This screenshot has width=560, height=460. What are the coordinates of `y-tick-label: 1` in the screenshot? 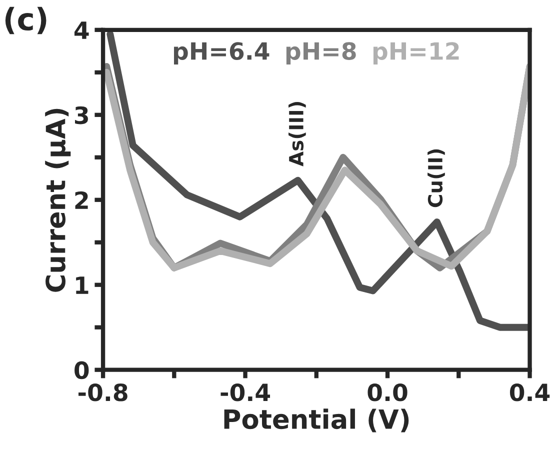 It's located at (82, 285).